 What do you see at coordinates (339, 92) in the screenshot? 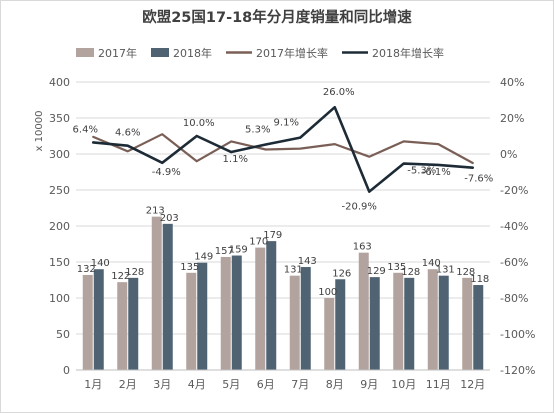
I see `line-label: 26.0%` at bounding box center [339, 92].